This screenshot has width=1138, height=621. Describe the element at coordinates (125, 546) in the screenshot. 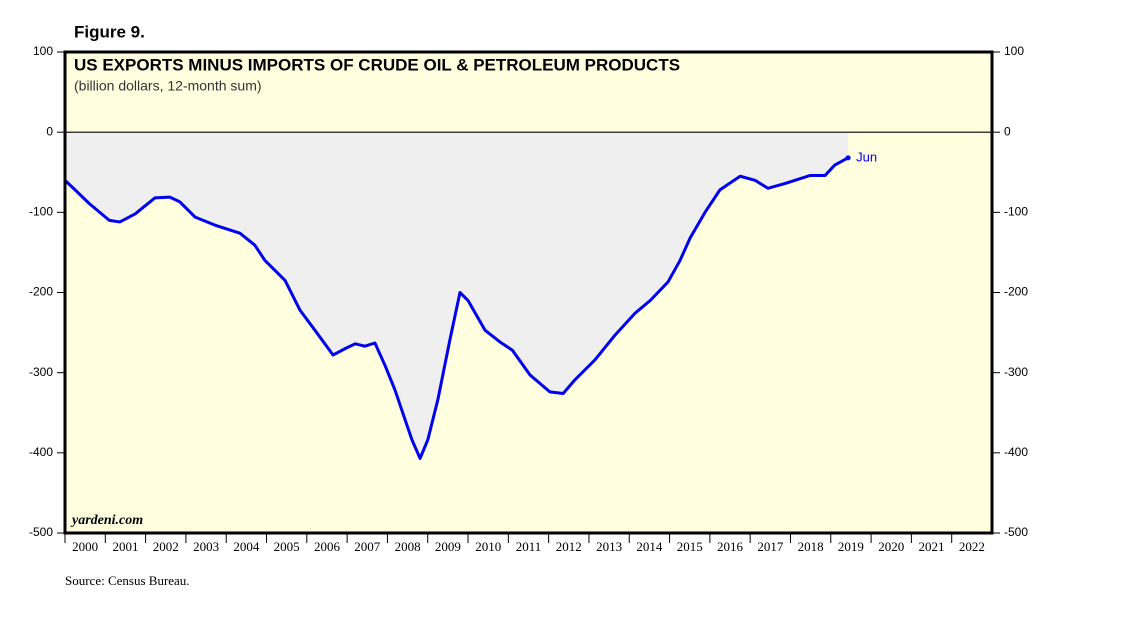

I see `x-tick-label: 2001` at that location.